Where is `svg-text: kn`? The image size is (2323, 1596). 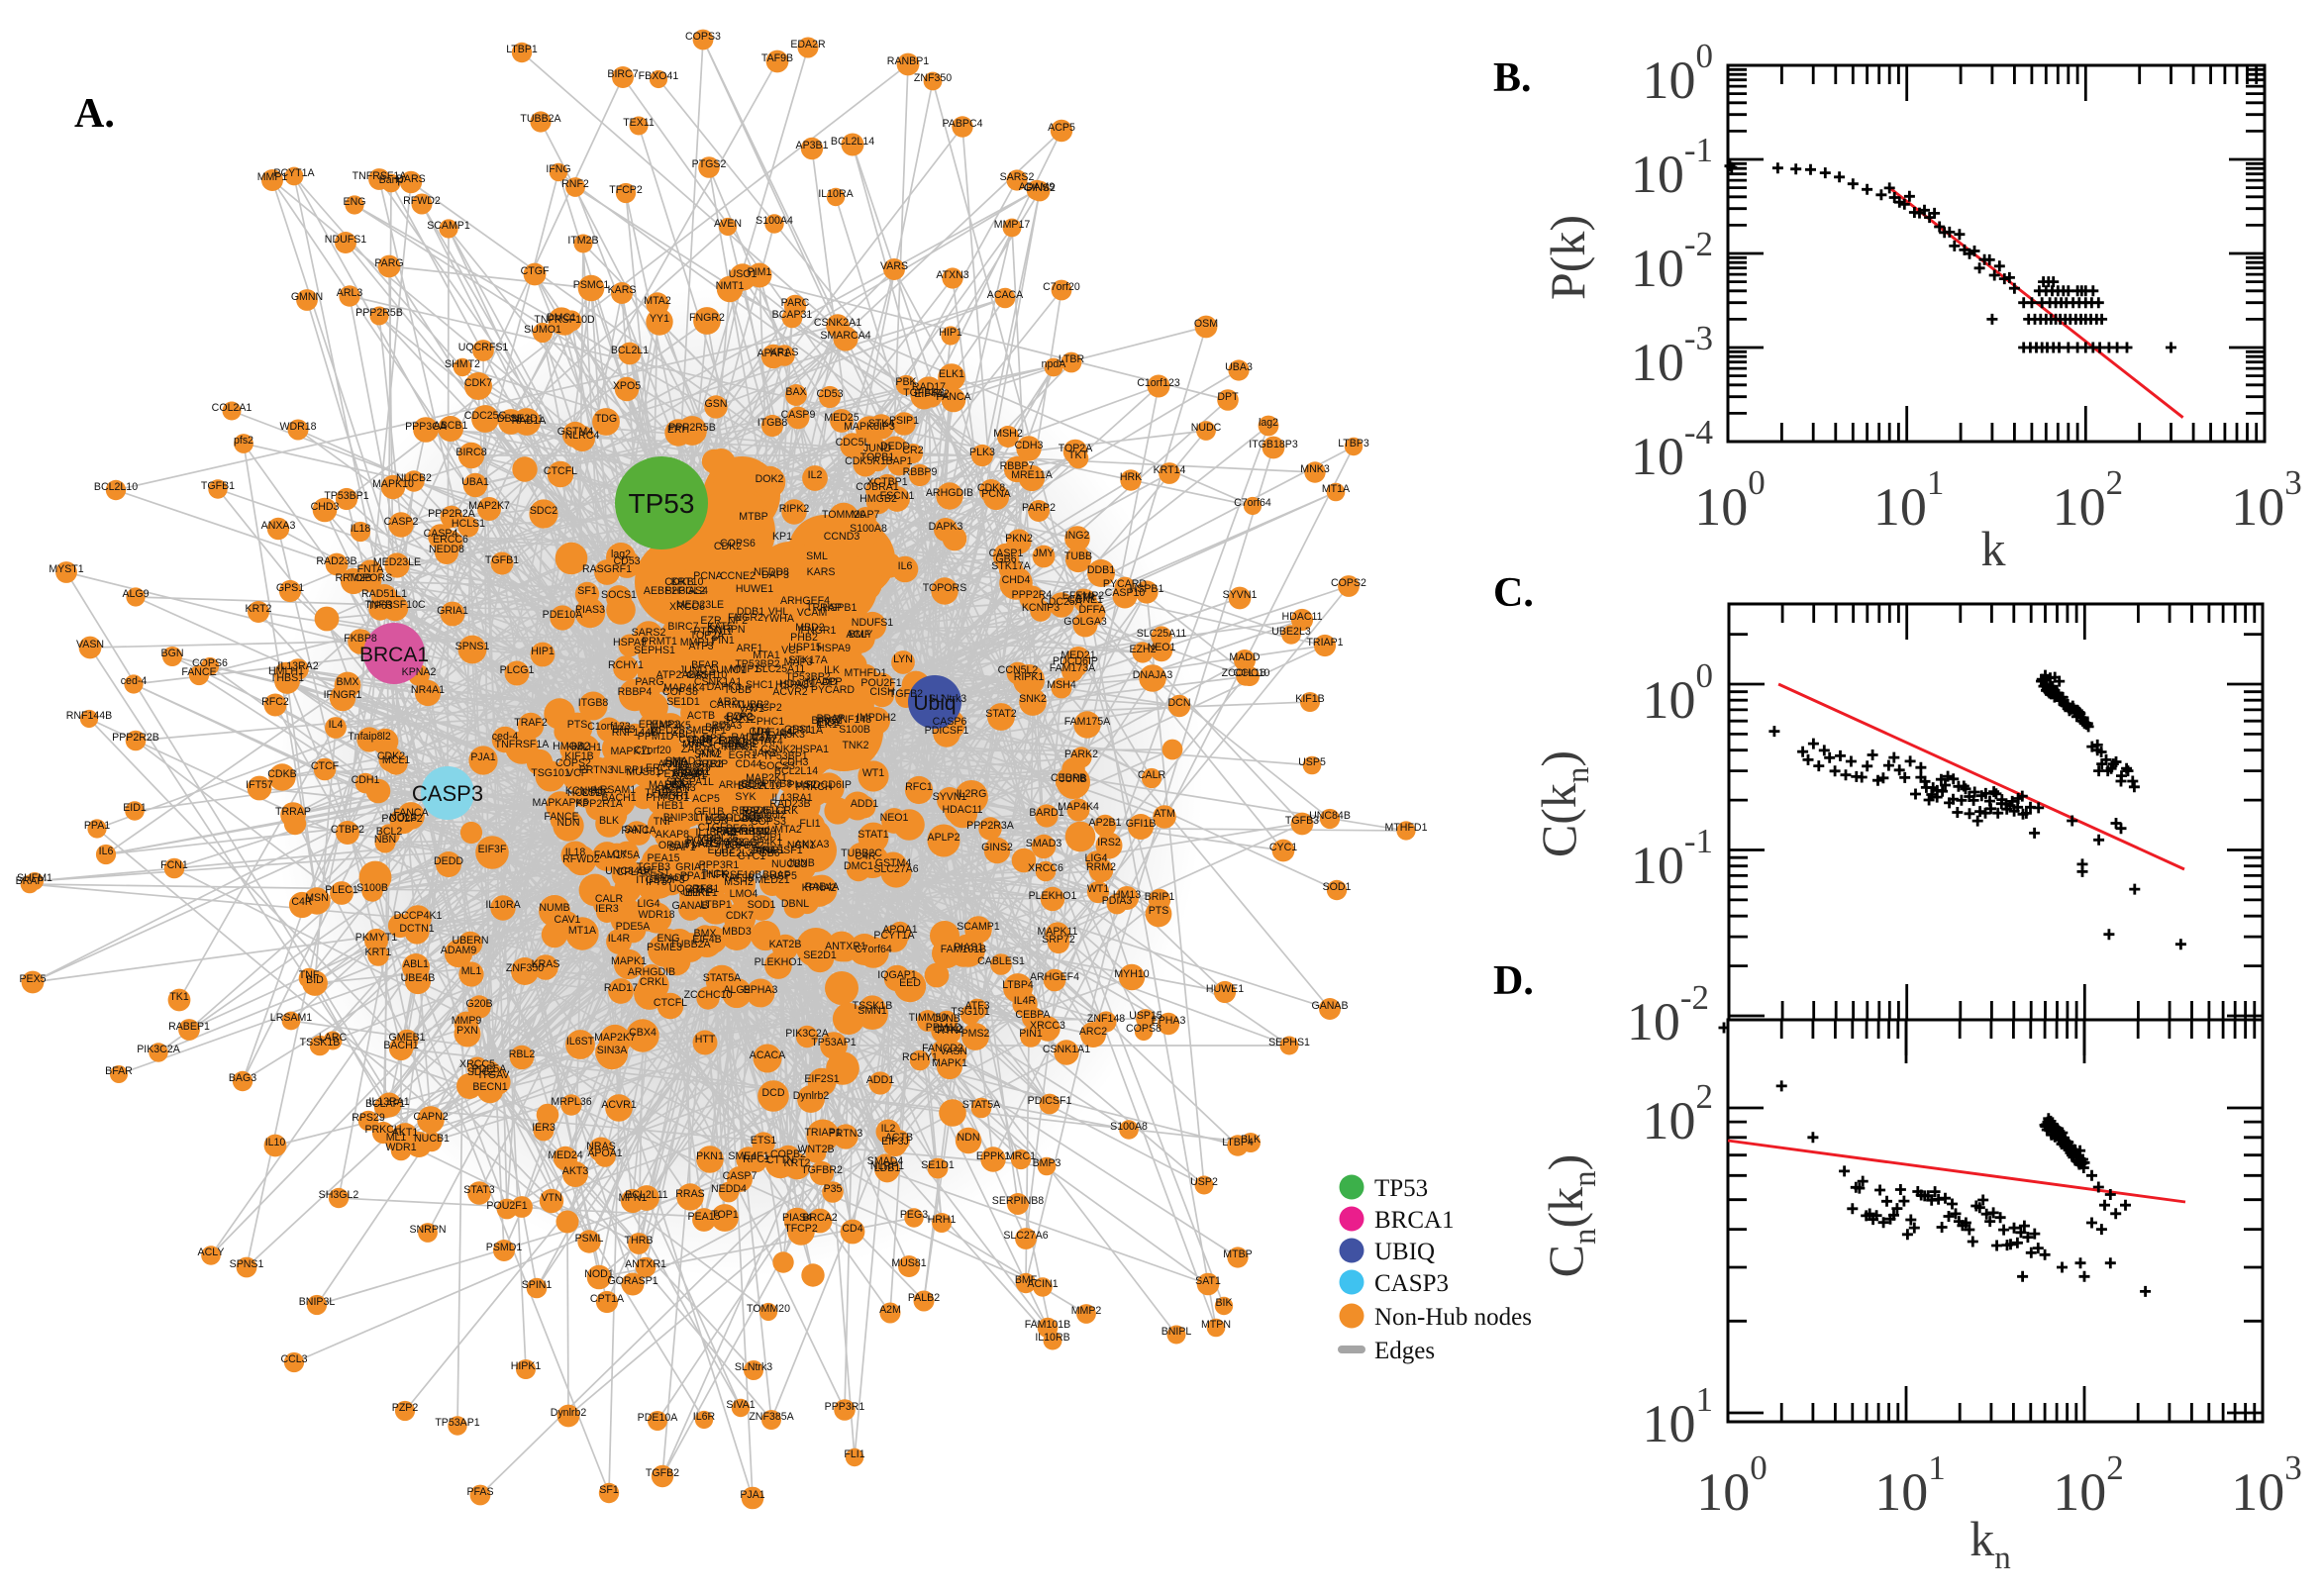
svg-text: kn is located at coordinates (1990, 1543).